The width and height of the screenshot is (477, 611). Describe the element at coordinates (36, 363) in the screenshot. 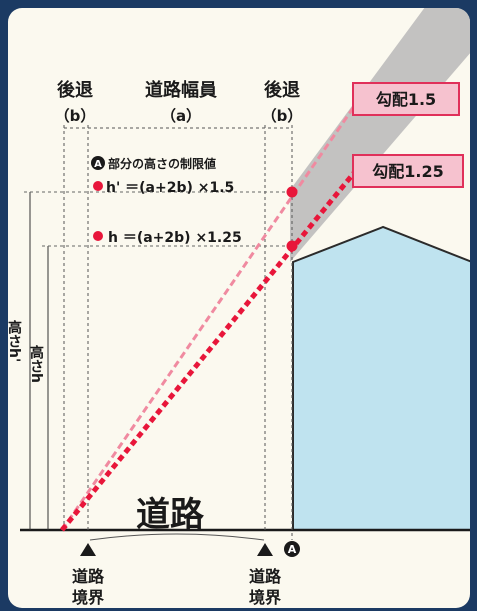

I see `height-label: 高さh` at that location.